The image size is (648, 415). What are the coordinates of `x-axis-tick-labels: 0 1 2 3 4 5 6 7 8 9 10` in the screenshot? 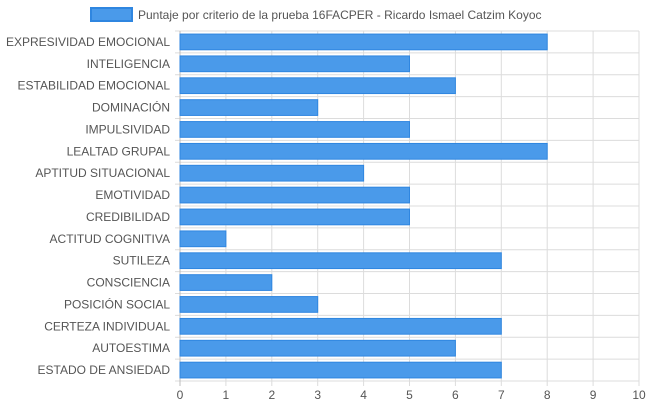 It's located at (411, 395).